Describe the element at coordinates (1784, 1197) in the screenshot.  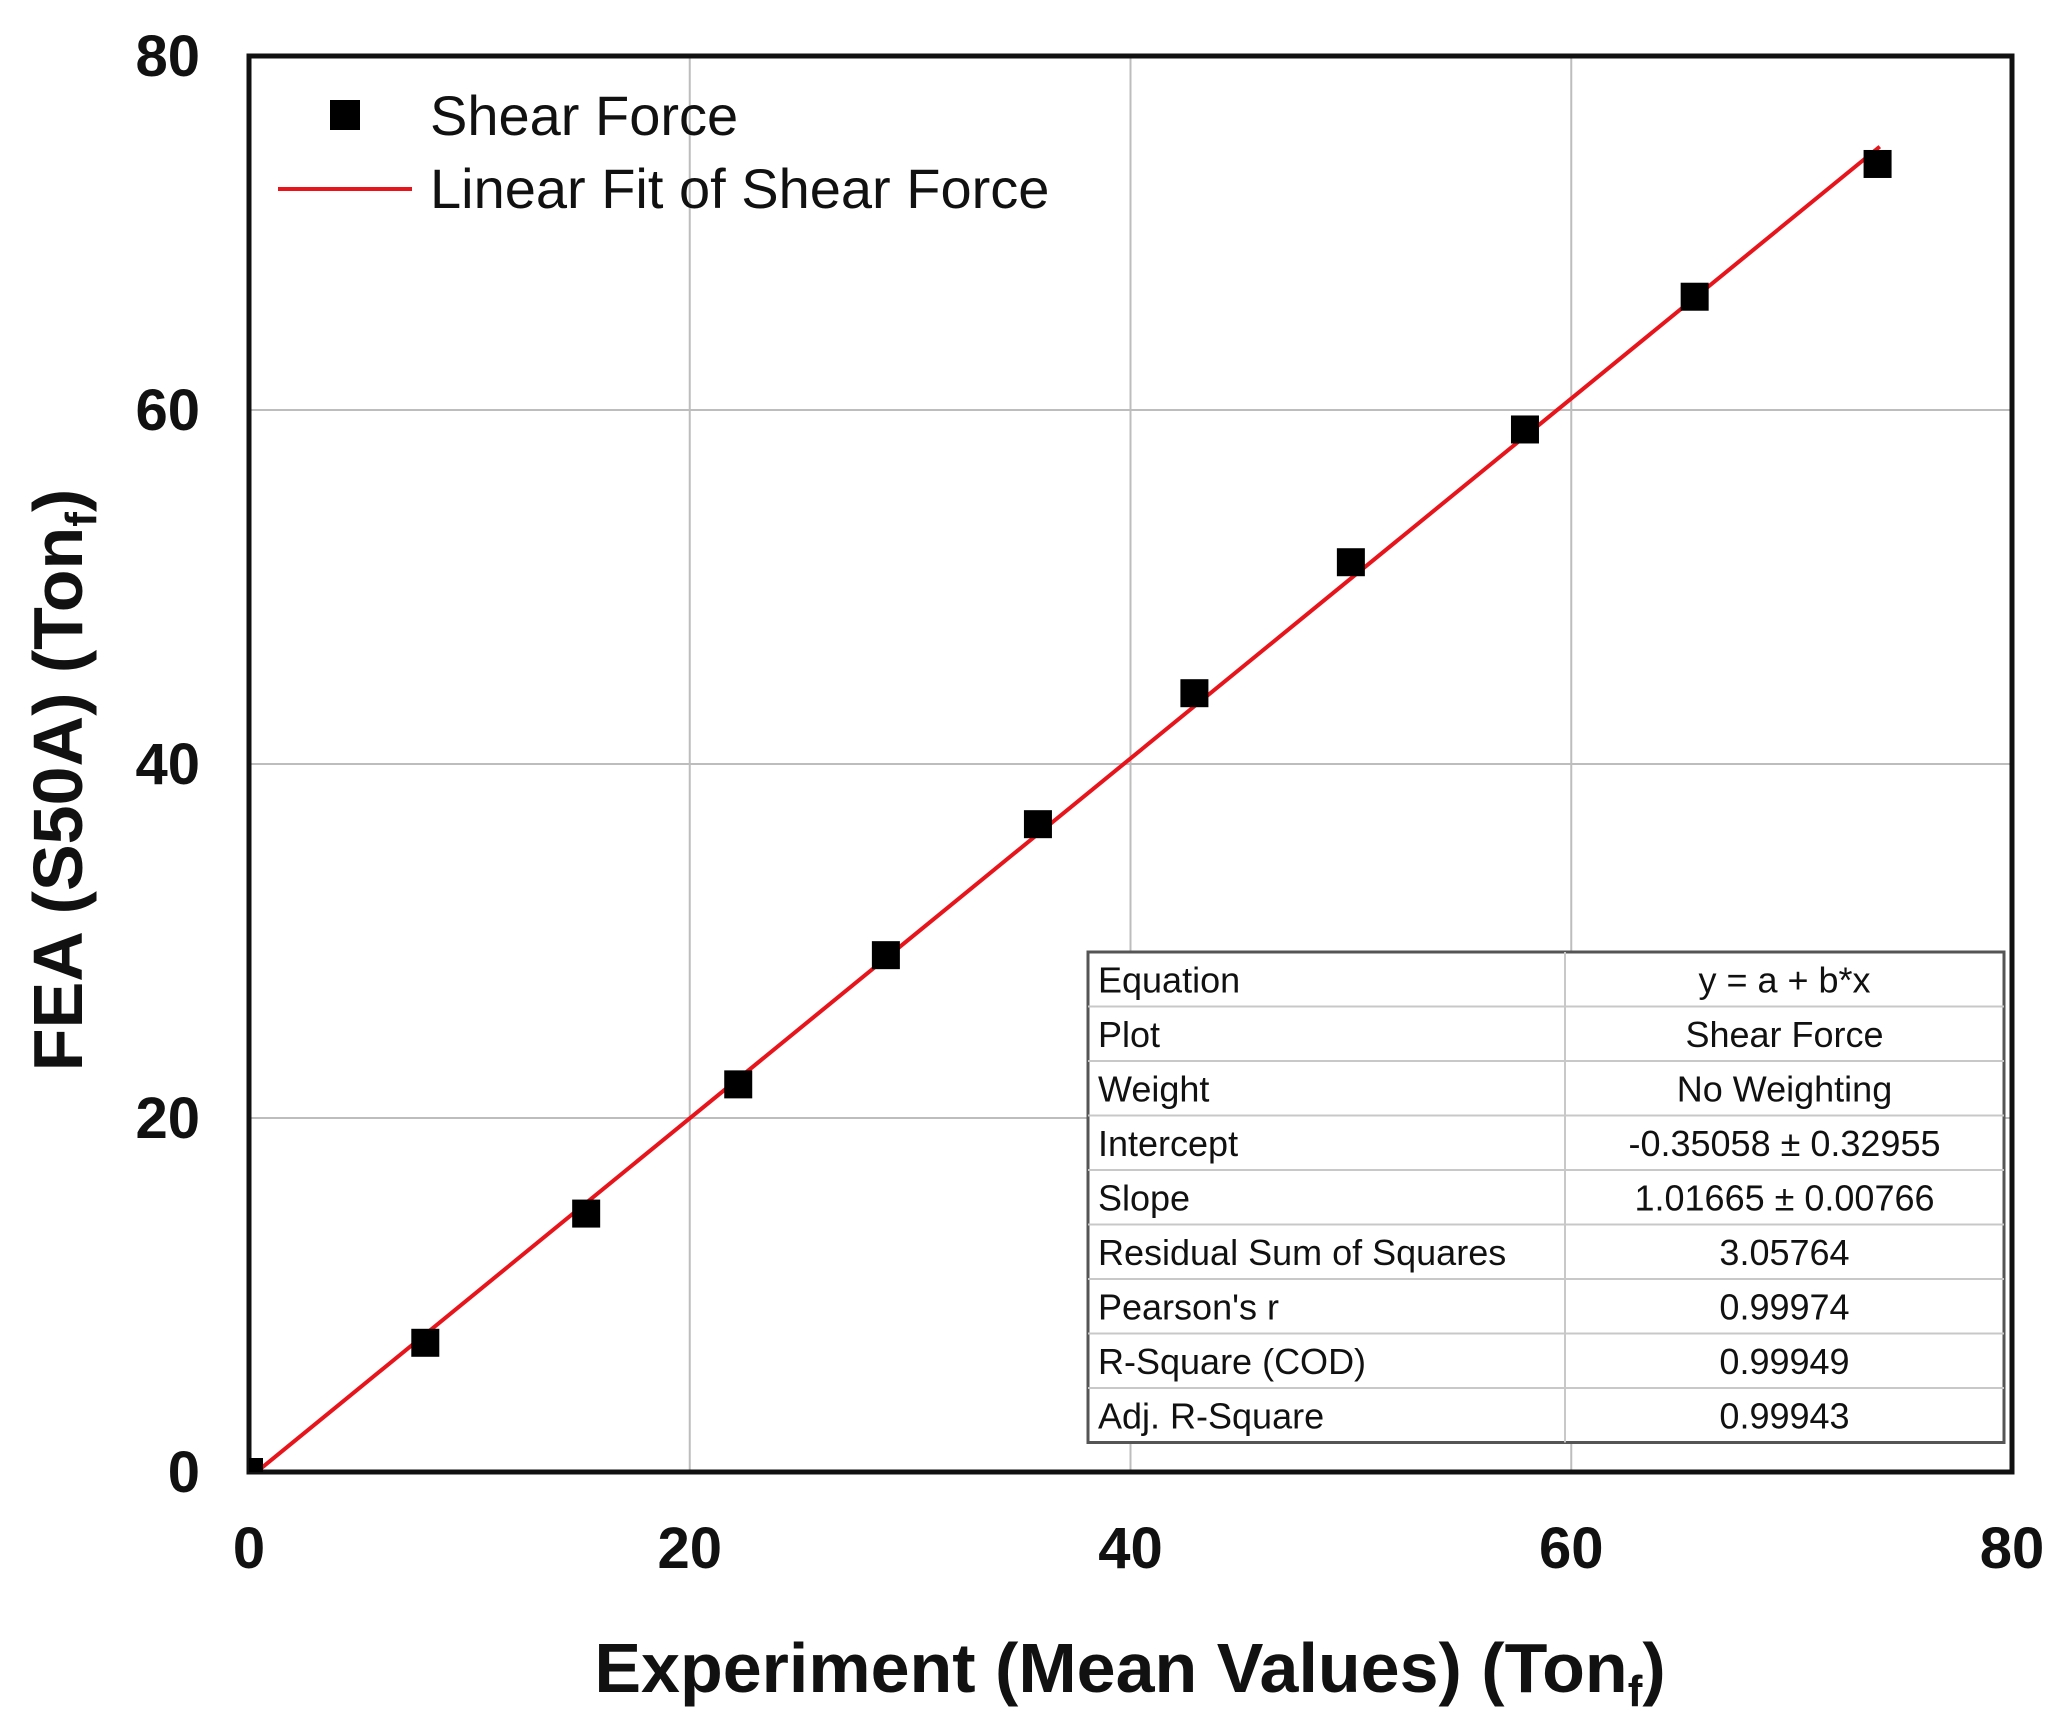
I see `stats-value: 1.01665 ± 0.00766` at that location.